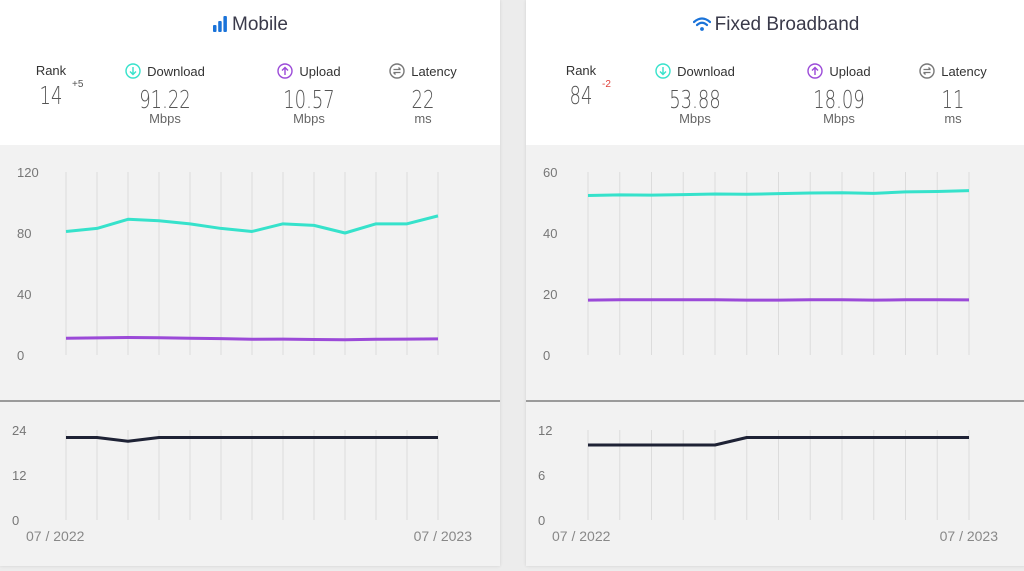 This screenshot has height=571, width=1024. I want to click on latency-value: 22, so click(422, 99).